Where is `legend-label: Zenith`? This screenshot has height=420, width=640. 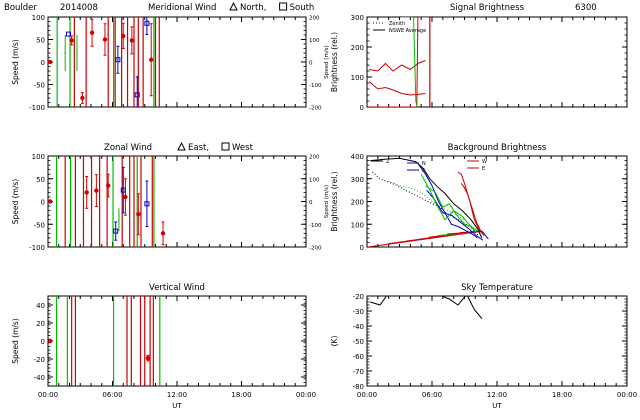
legend-label: Zenith is located at coordinates (397, 24).